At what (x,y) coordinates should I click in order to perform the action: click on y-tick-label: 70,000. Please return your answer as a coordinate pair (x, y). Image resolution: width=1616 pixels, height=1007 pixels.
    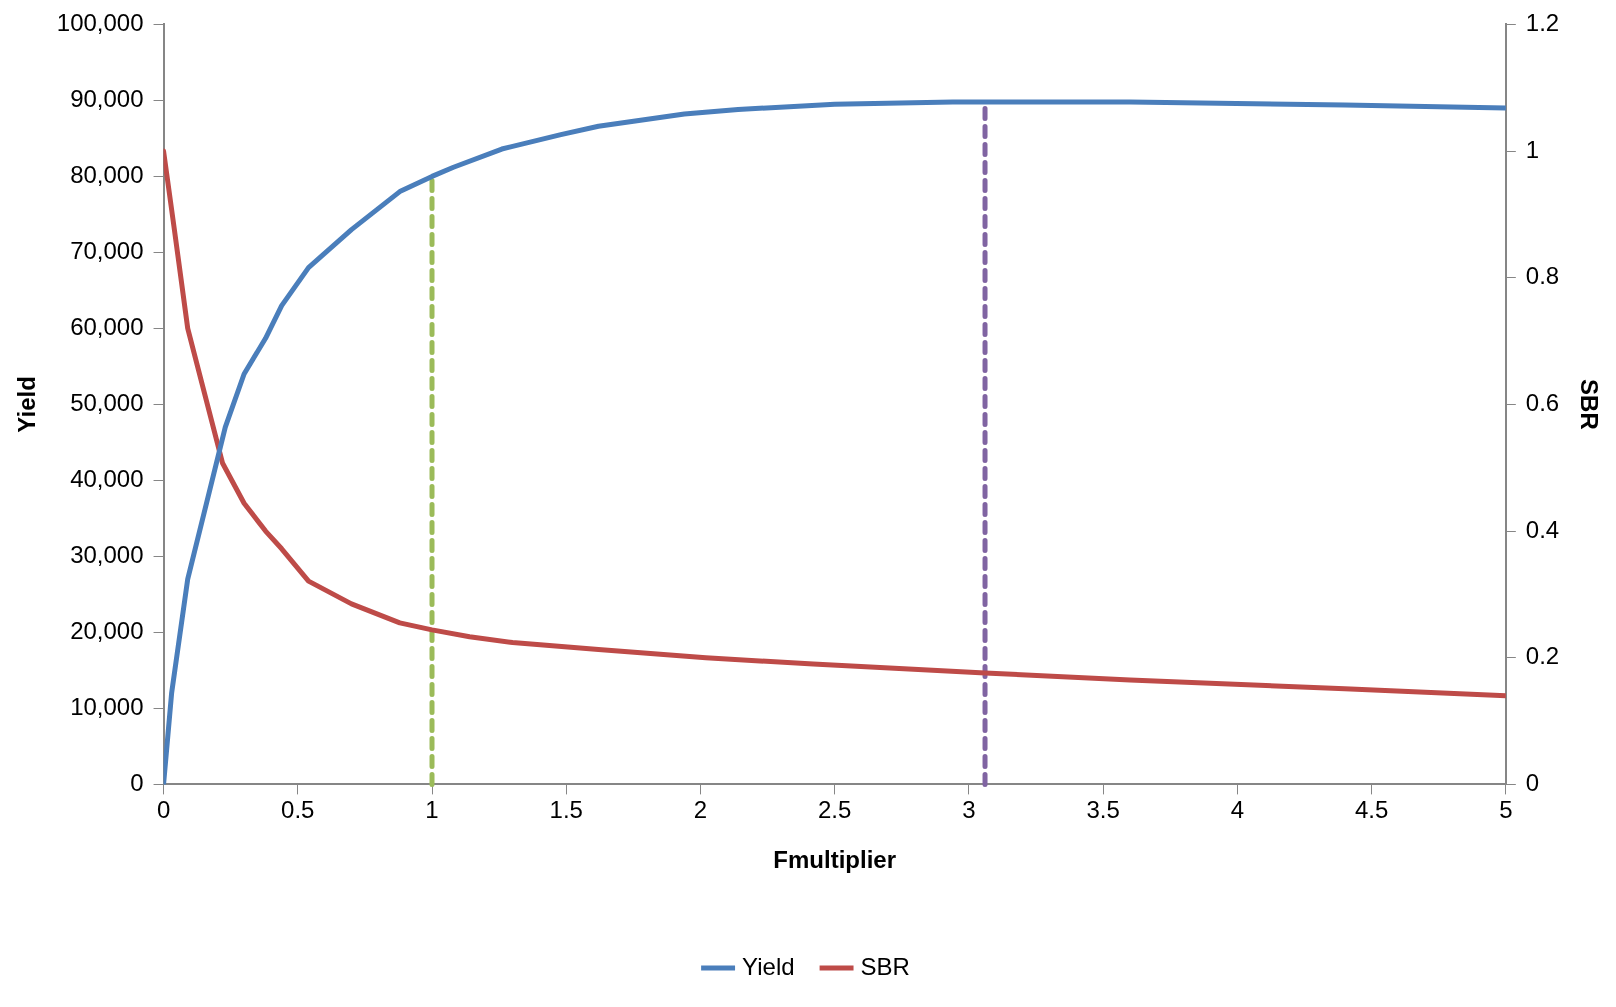
    Looking at the image, I should click on (107, 251).